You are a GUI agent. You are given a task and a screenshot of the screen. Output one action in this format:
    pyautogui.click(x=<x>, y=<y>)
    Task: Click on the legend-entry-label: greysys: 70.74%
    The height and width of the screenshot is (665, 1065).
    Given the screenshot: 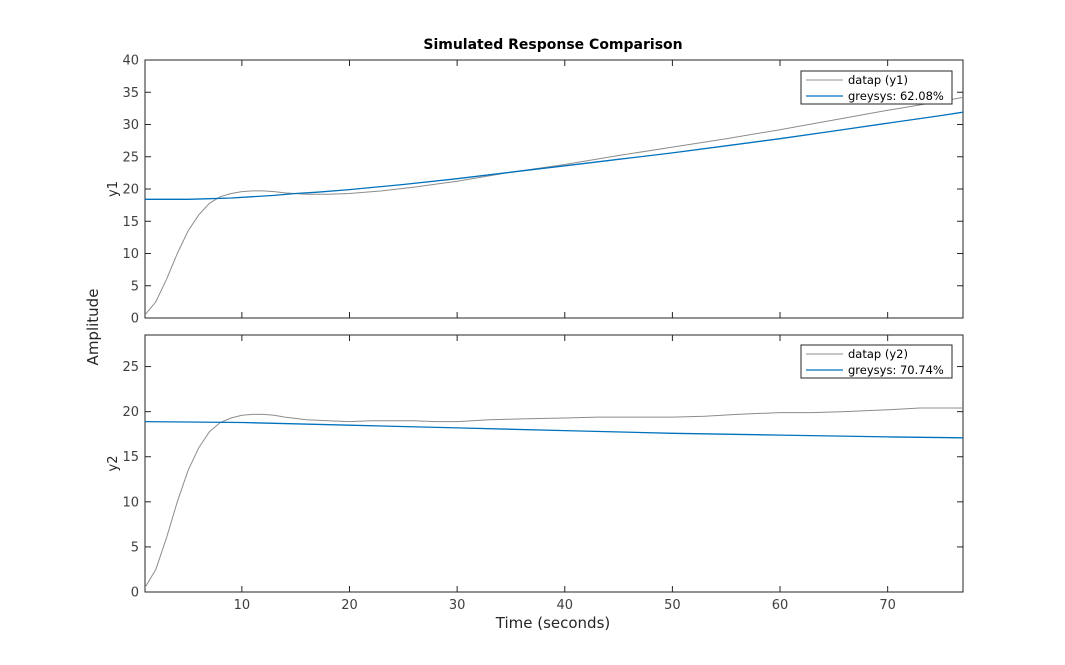 What is the action you would take?
    pyautogui.click(x=896, y=370)
    